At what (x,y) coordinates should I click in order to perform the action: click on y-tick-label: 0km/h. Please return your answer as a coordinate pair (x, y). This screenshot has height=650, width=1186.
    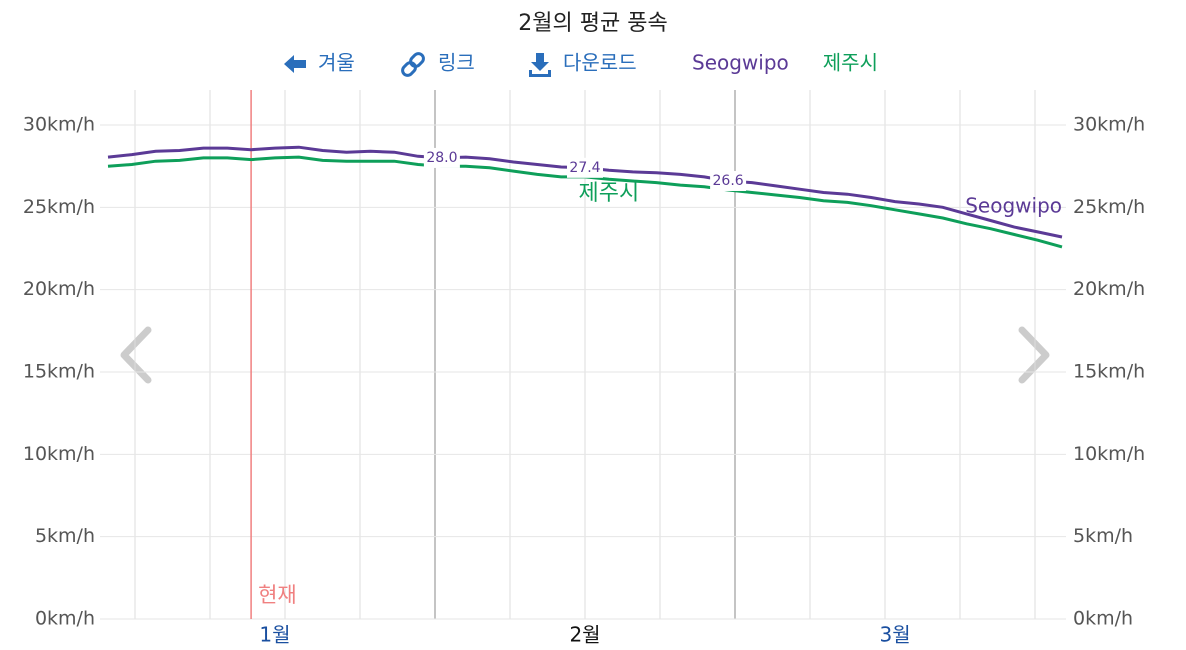
    Looking at the image, I should click on (65, 619).